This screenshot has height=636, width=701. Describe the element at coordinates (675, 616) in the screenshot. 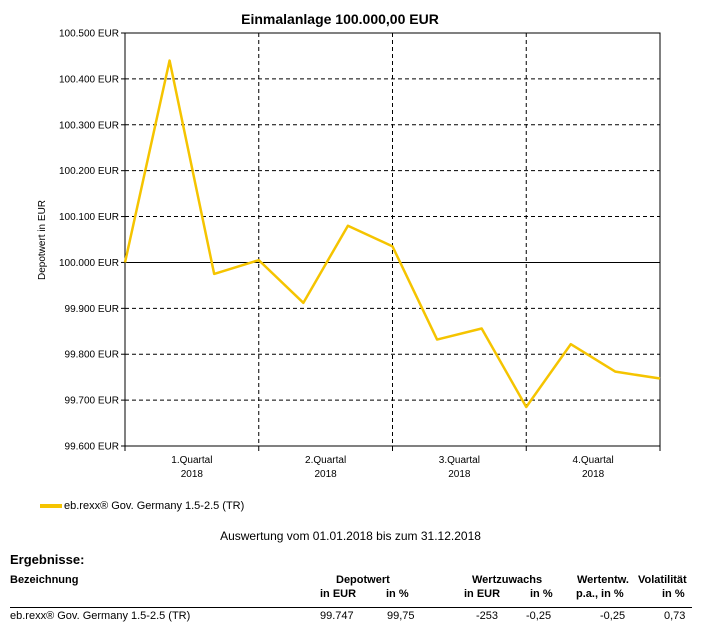

I see `row-vol: 0,73` at that location.